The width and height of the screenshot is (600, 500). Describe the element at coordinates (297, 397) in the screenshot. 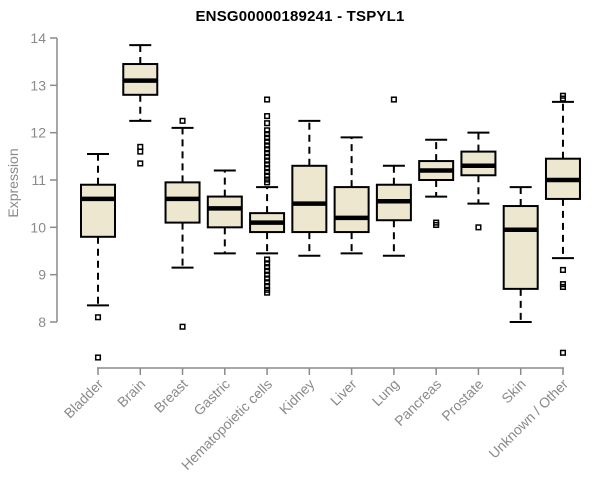

I see `x-tick-label: Kidney` at that location.